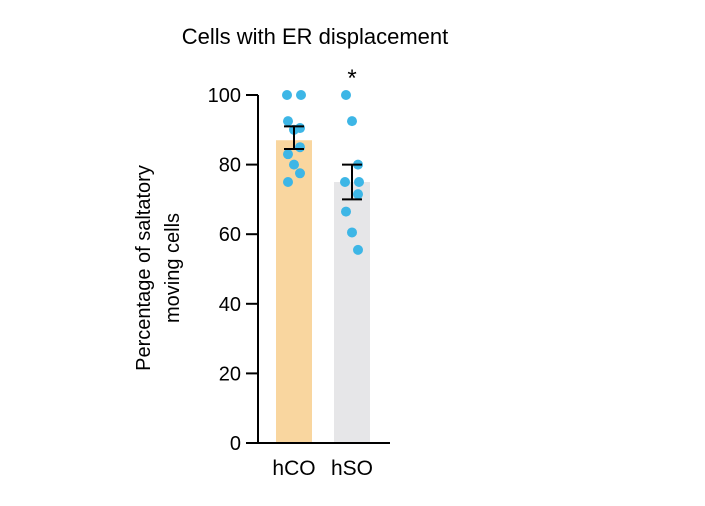 The height and width of the screenshot is (506, 705). What do you see at coordinates (352, 312) in the screenshot?
I see `bar-hSO` at bounding box center [352, 312].